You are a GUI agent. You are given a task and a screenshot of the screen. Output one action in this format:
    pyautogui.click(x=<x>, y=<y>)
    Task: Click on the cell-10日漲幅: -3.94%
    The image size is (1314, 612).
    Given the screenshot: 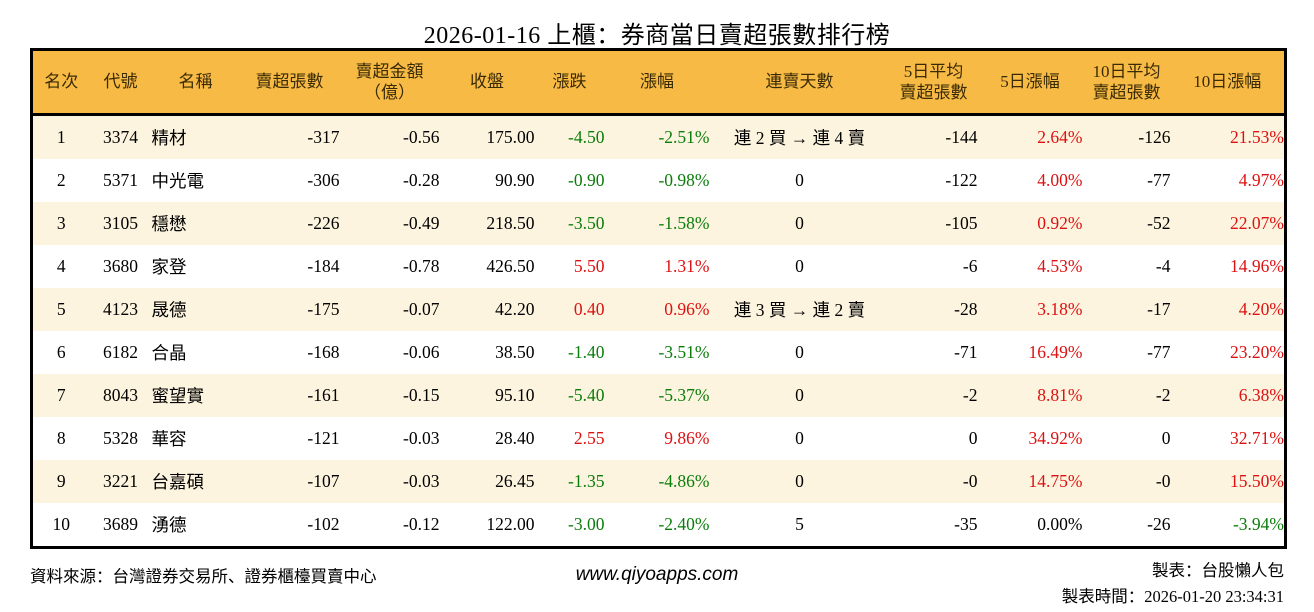 What is the action you would take?
    pyautogui.click(x=1258, y=524)
    